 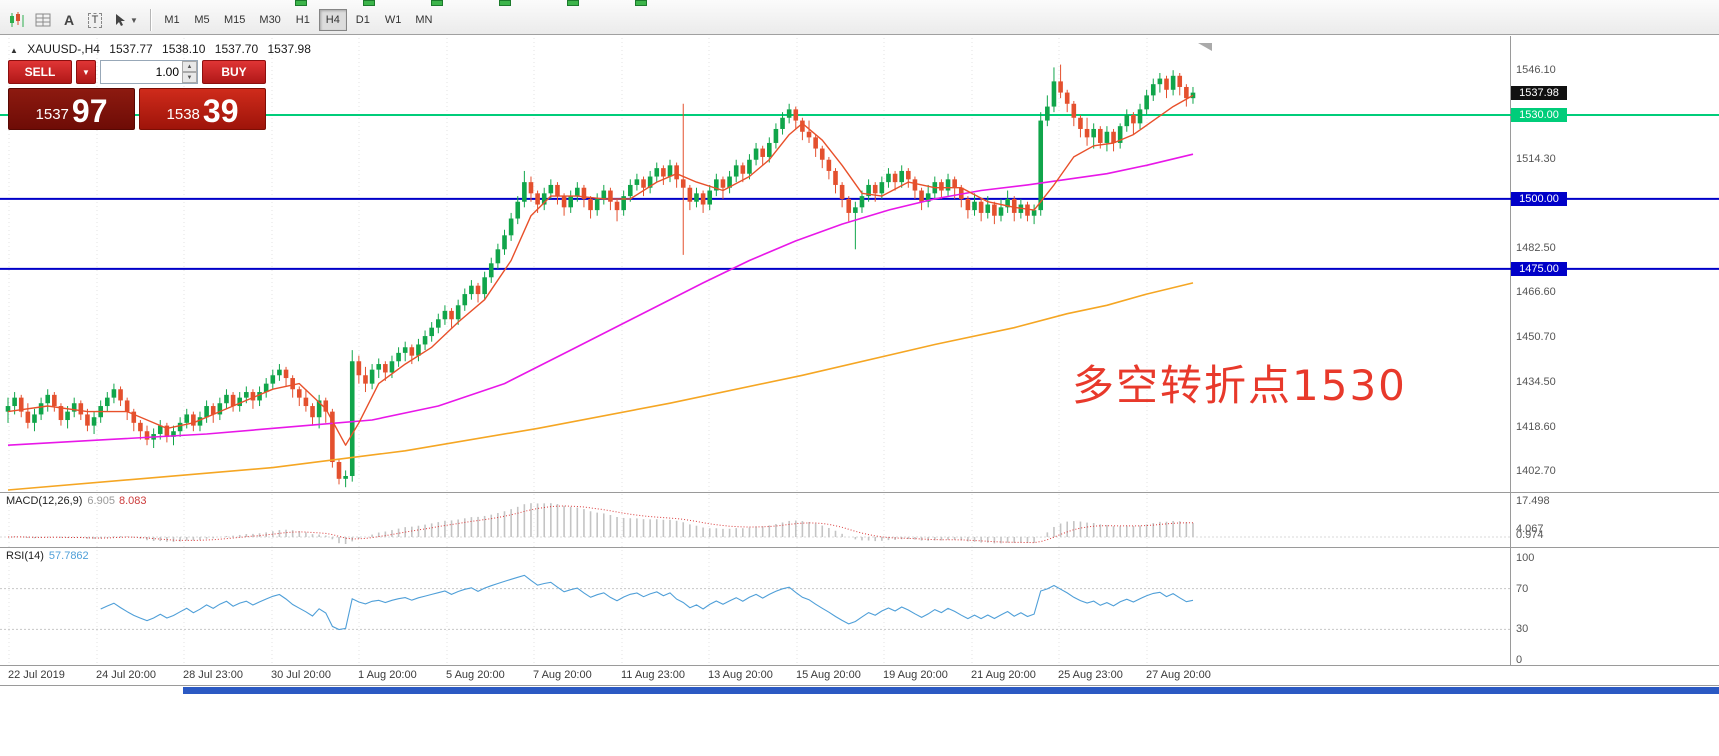 I want to click on macd-main-value: 6.905, so click(x=101, y=501).